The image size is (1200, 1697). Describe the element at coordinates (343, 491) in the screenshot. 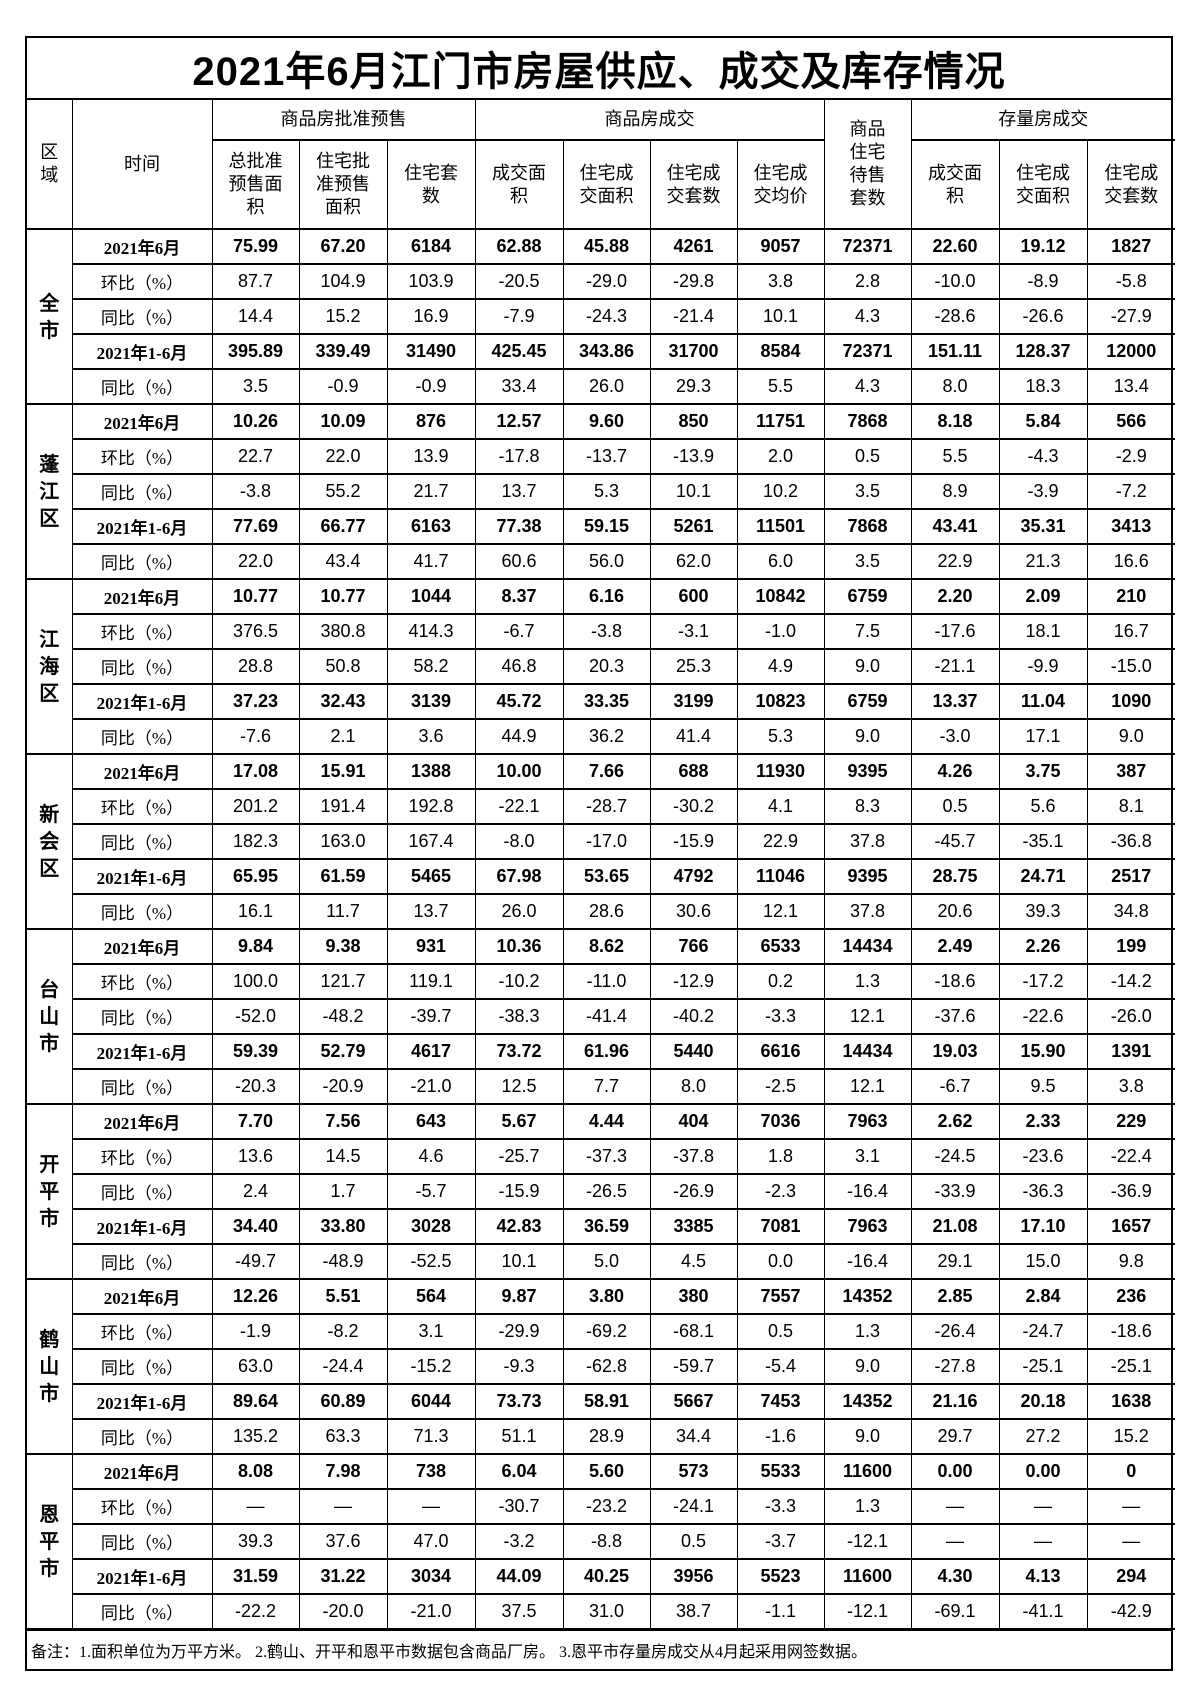

I see `data-cell: 55.2` at that location.